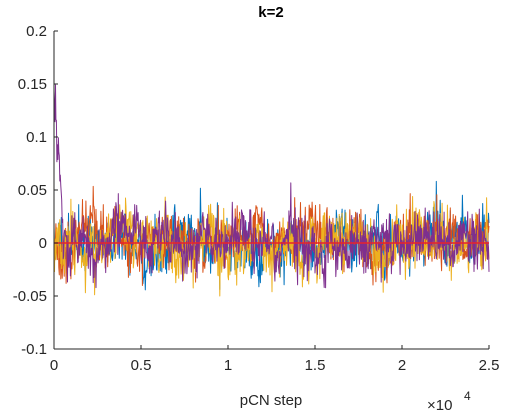 This screenshot has width=506, height=416. Describe the element at coordinates (315, 365) in the screenshot. I see `x-tick-label: 1.5` at that location.